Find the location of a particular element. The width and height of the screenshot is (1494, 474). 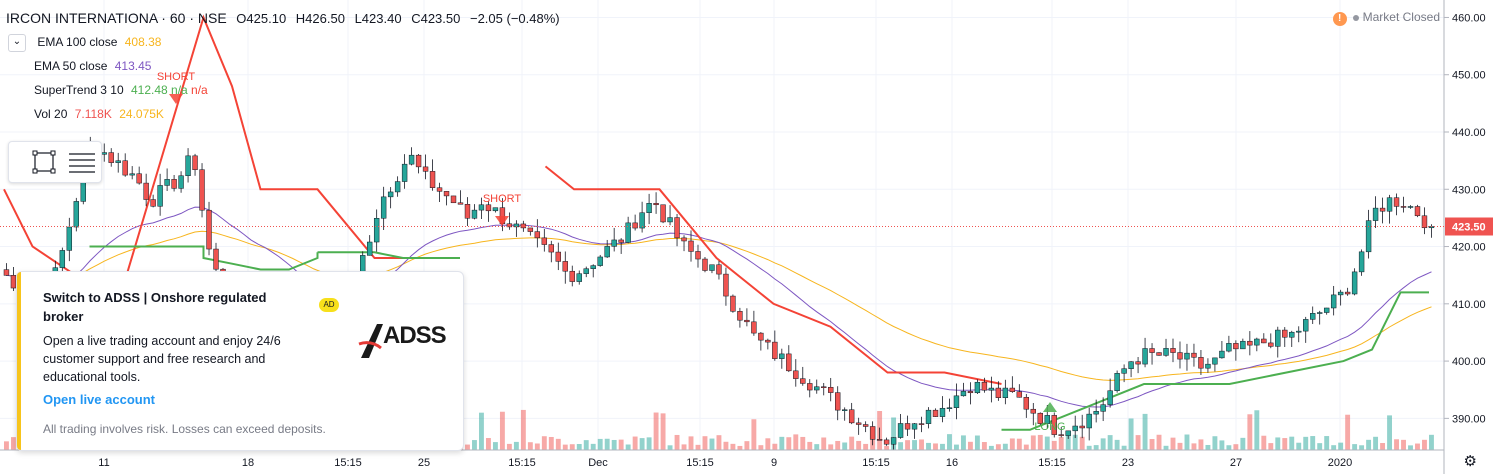

chevron-down-icon: ⌄ is located at coordinates (17, 42).